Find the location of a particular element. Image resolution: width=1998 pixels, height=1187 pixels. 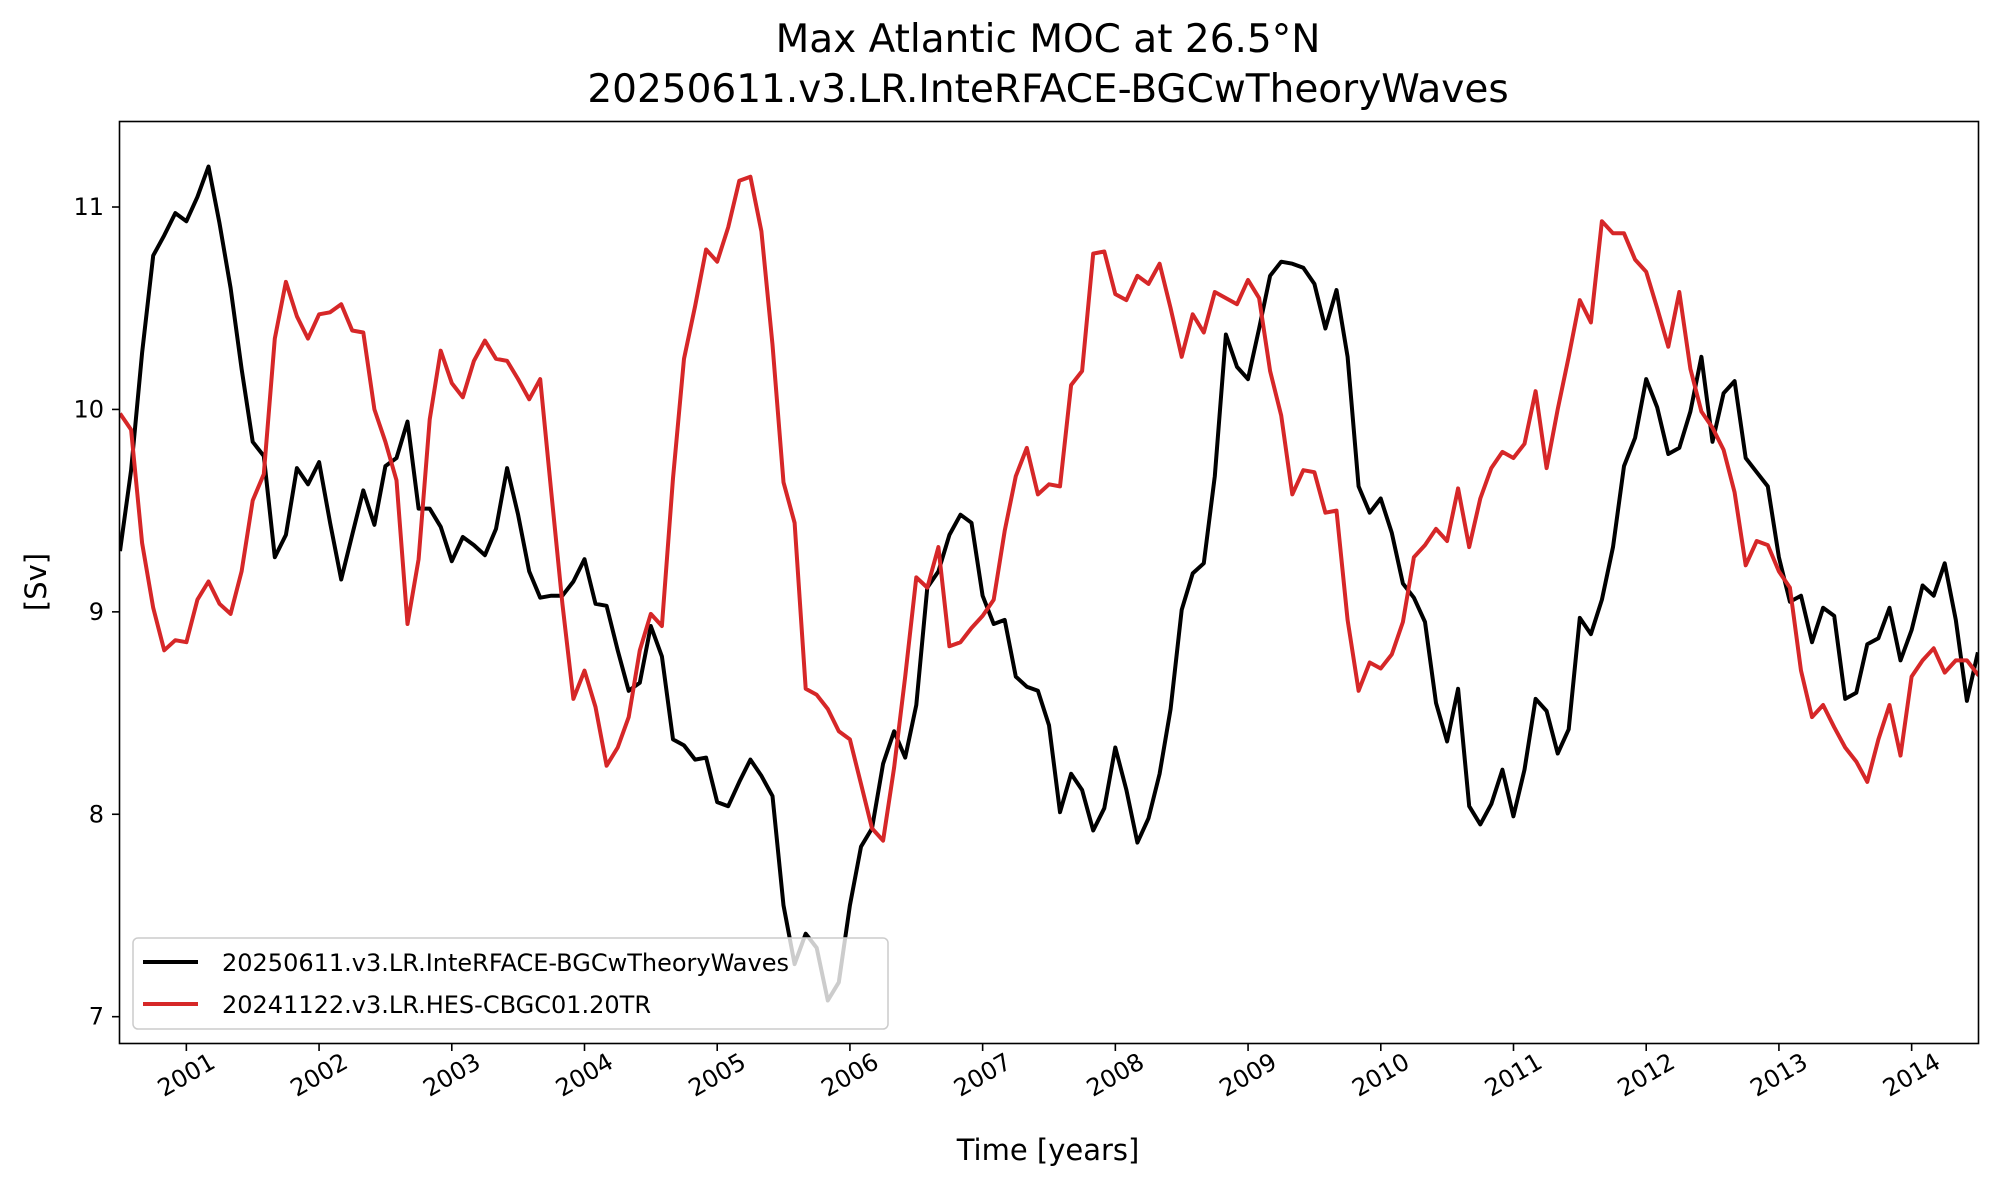

y-tick-label: 10 is located at coordinates (88, 409).